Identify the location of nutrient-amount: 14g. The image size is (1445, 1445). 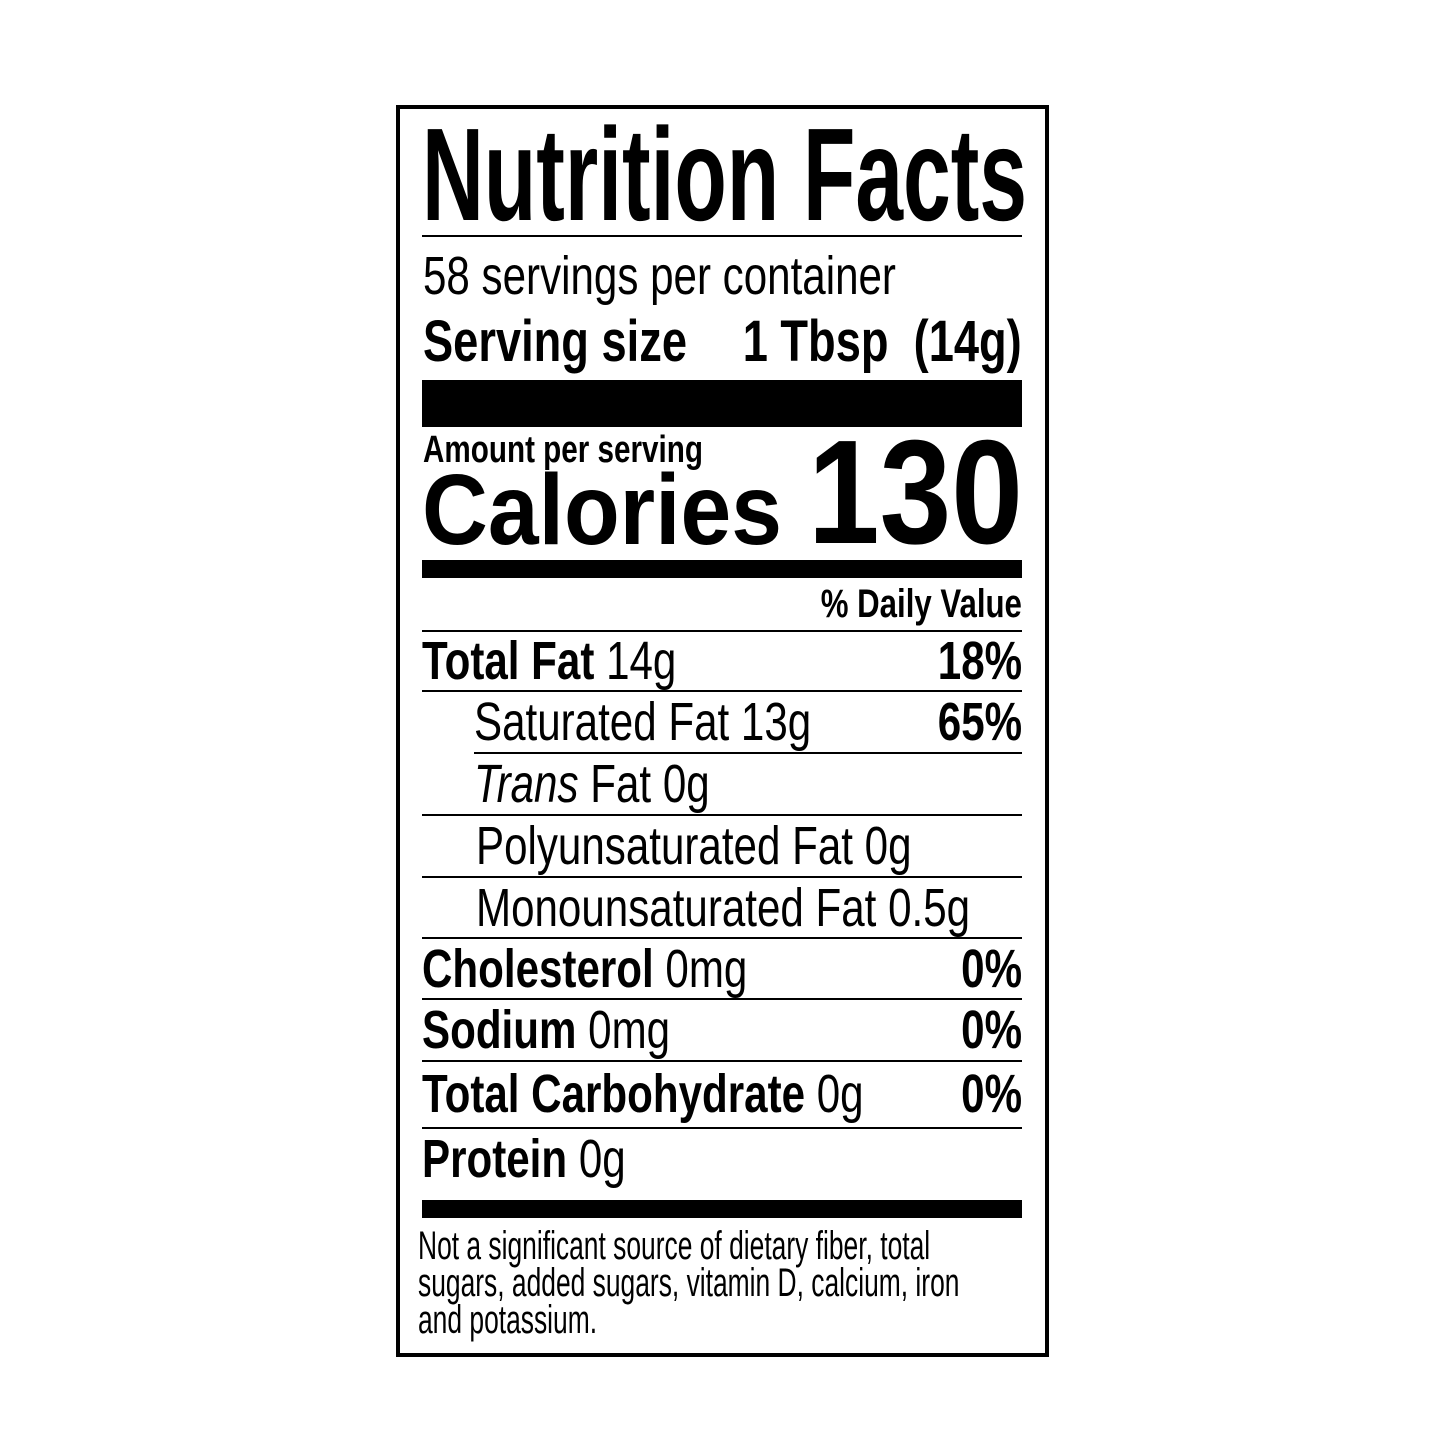
(641, 661).